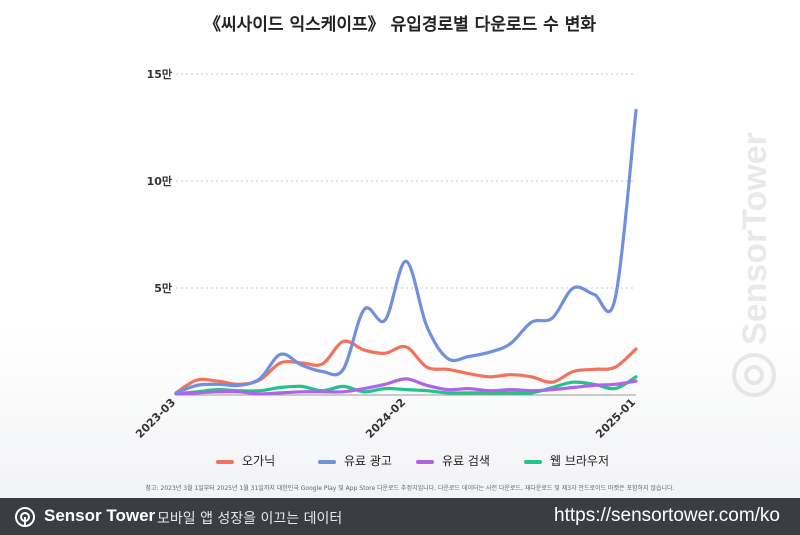  I want to click on legend-organic: 오가닉, so click(245, 460).